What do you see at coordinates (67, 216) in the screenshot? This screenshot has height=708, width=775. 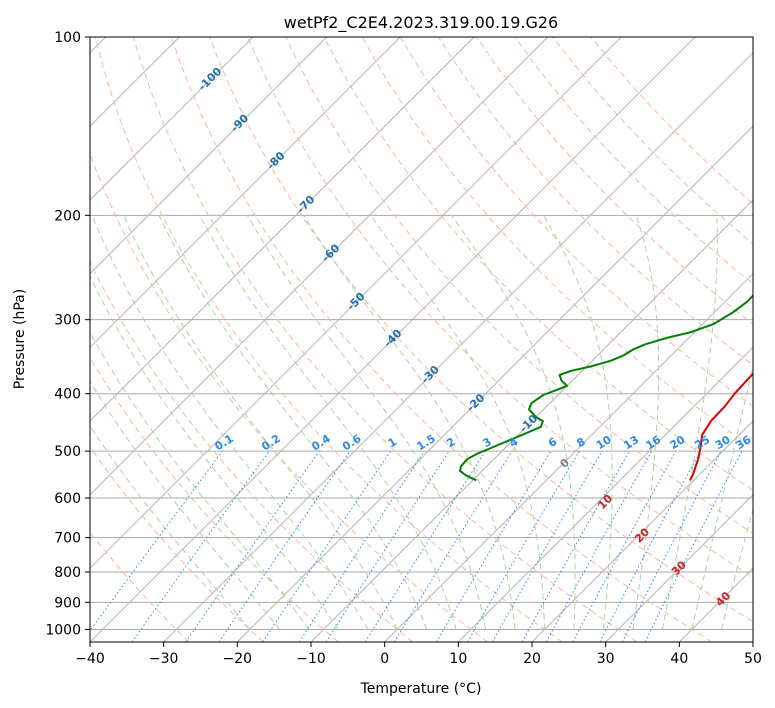 I see `y-tick-label: 200` at bounding box center [67, 216].